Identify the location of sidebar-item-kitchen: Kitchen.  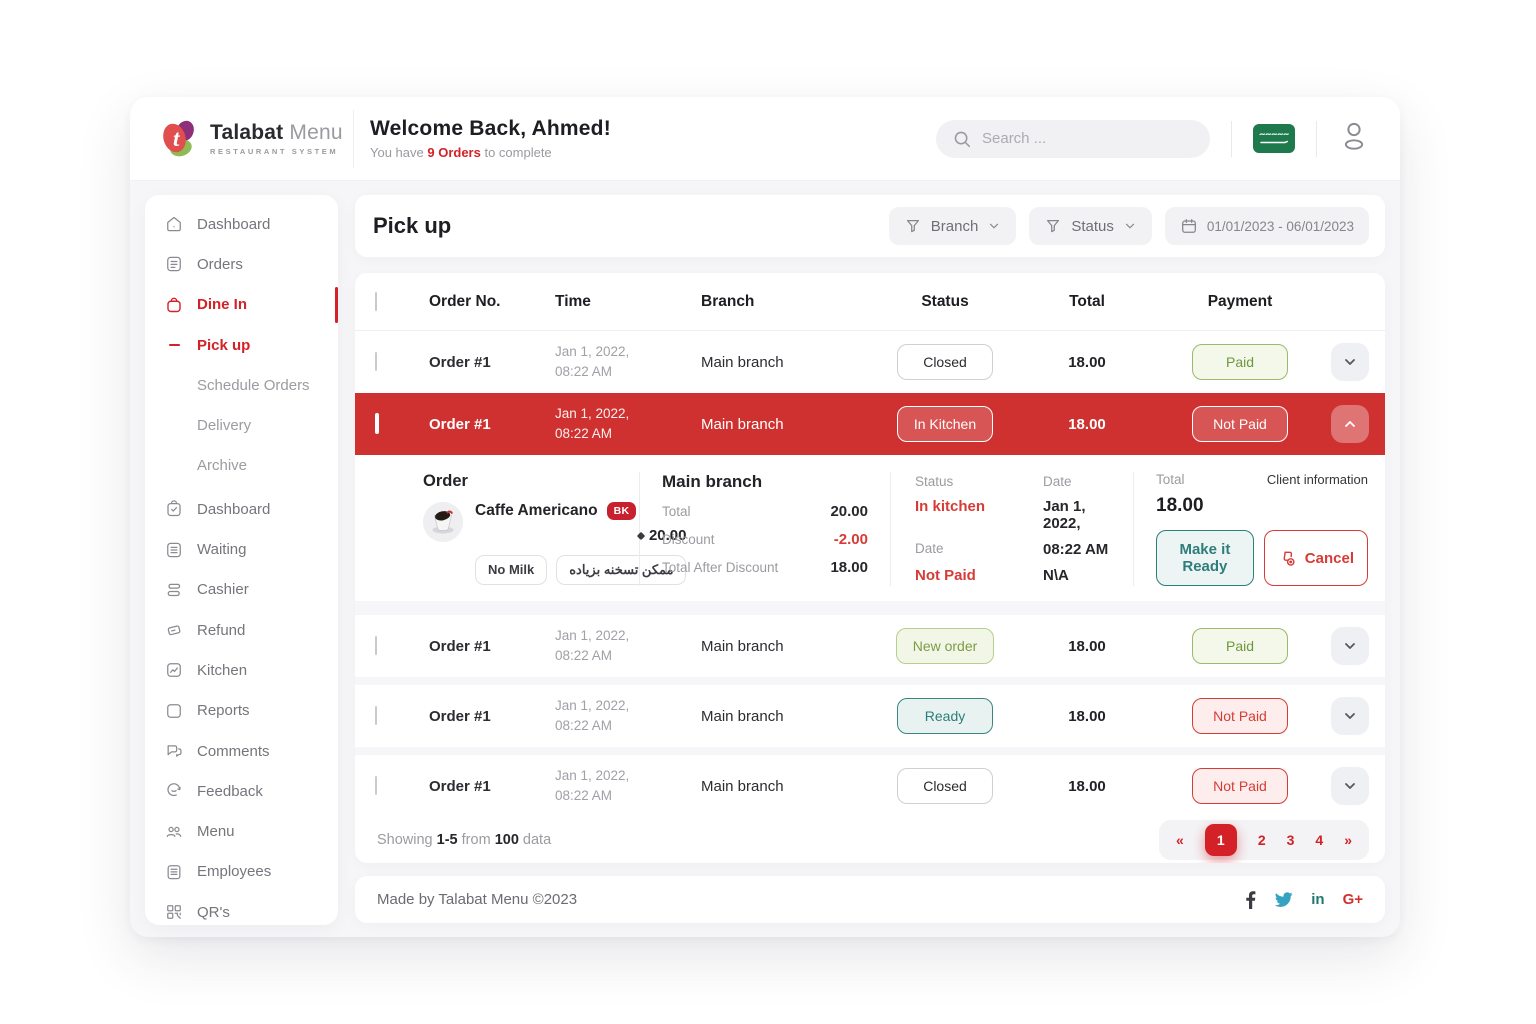
(241, 670).